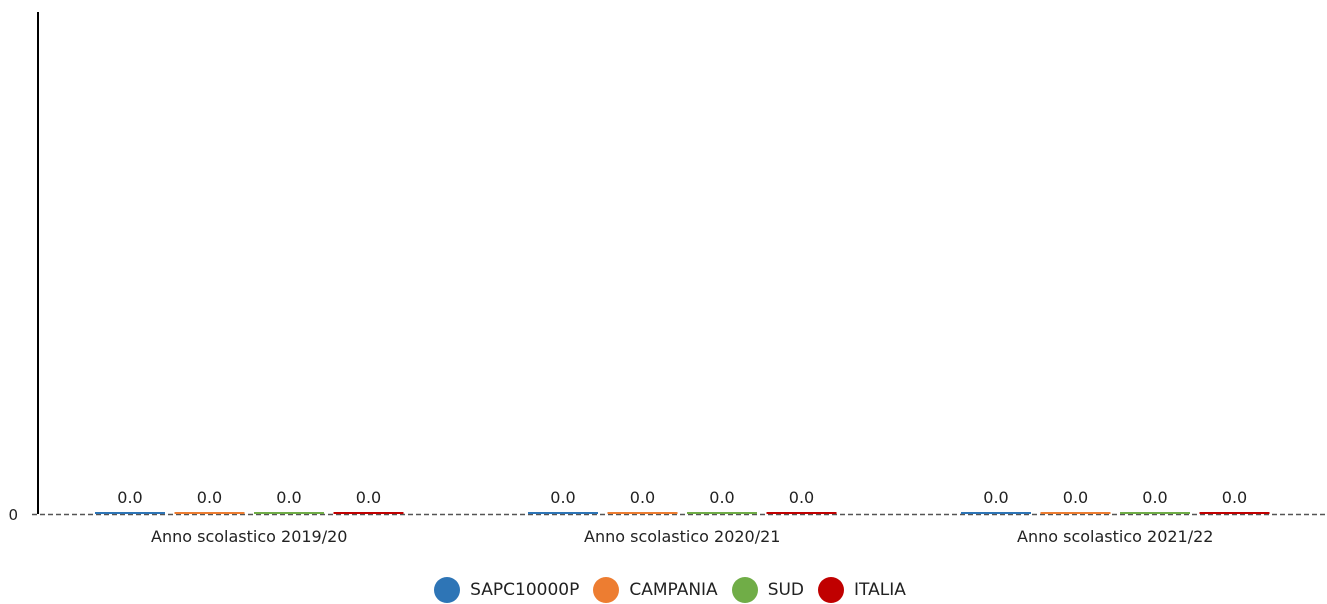 This screenshot has height=604, width=1327. I want to click on data-label-campania-3: 0.0, so click(1075, 497).